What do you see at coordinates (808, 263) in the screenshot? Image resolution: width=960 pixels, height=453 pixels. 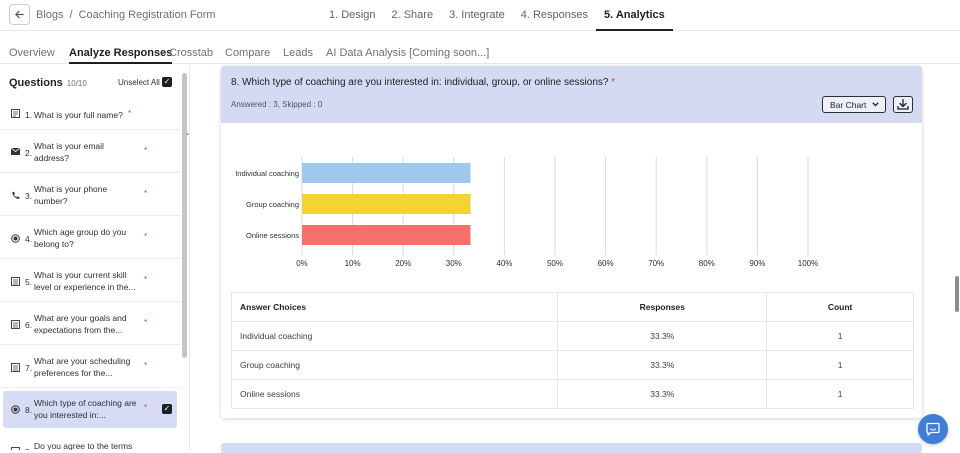 I see `x-tick-label: 100%` at bounding box center [808, 263].